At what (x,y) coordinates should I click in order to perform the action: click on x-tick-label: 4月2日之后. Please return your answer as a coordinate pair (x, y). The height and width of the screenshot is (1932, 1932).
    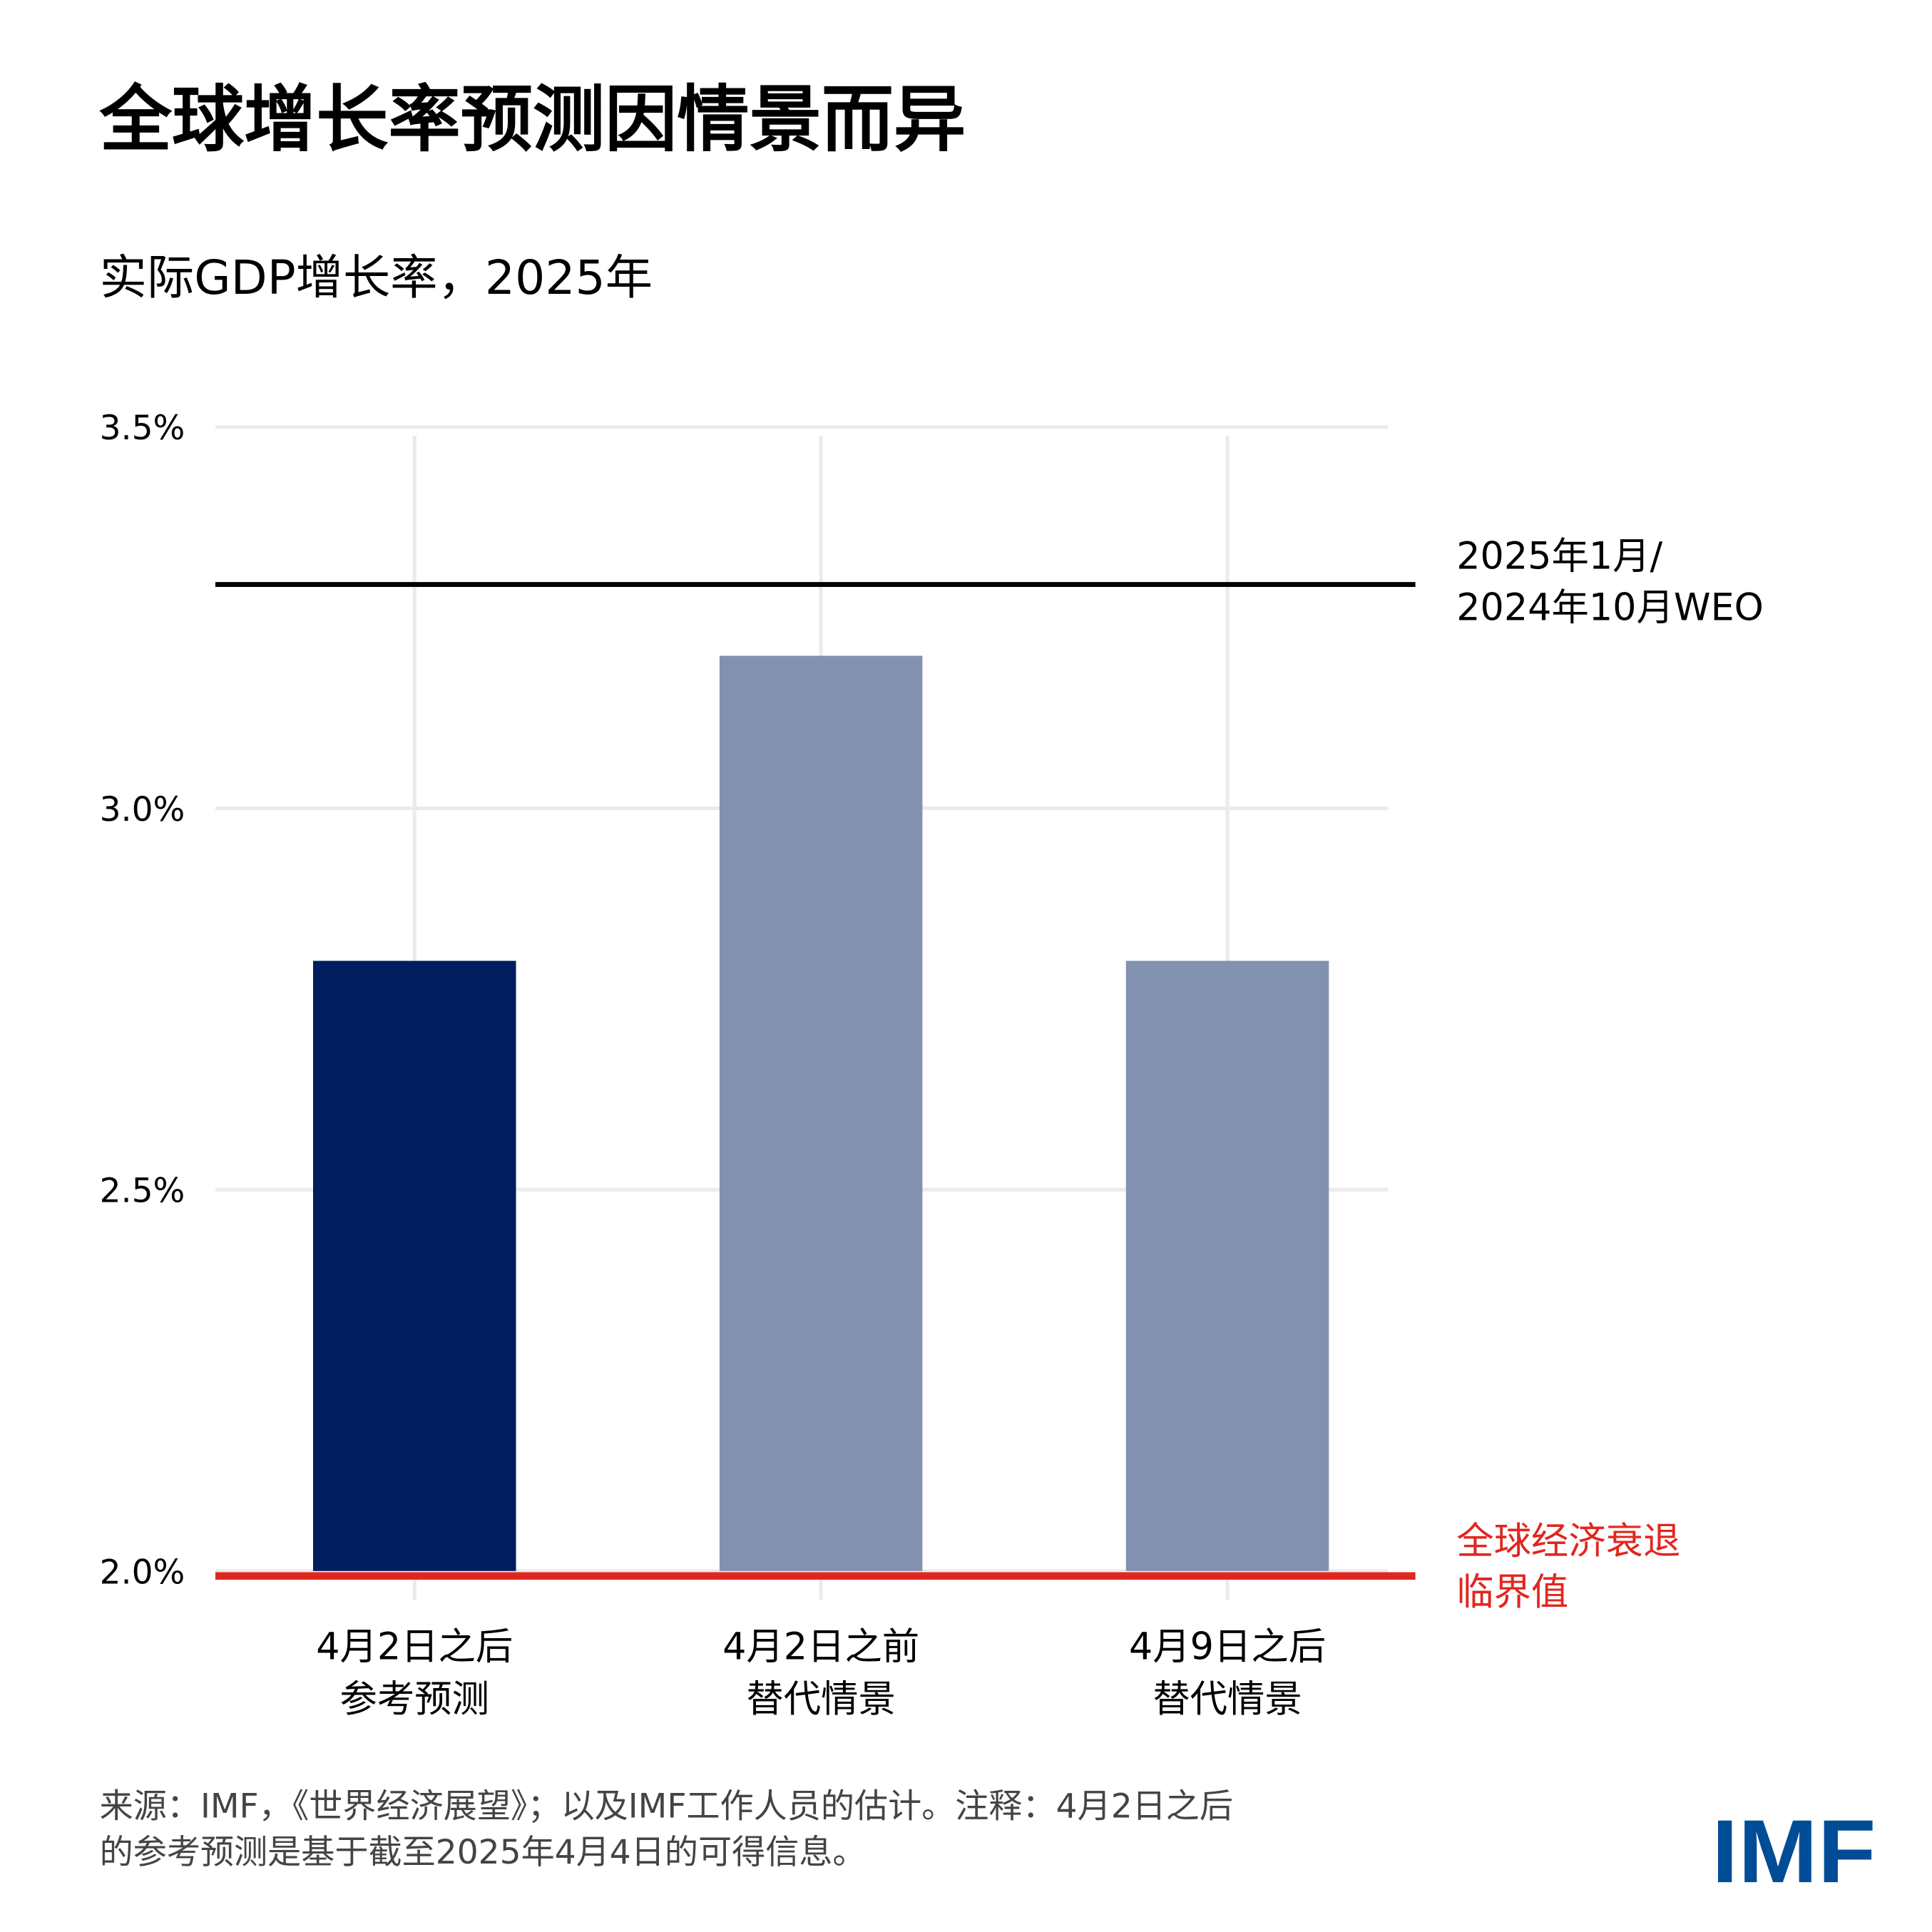
    Looking at the image, I should click on (415, 1647).